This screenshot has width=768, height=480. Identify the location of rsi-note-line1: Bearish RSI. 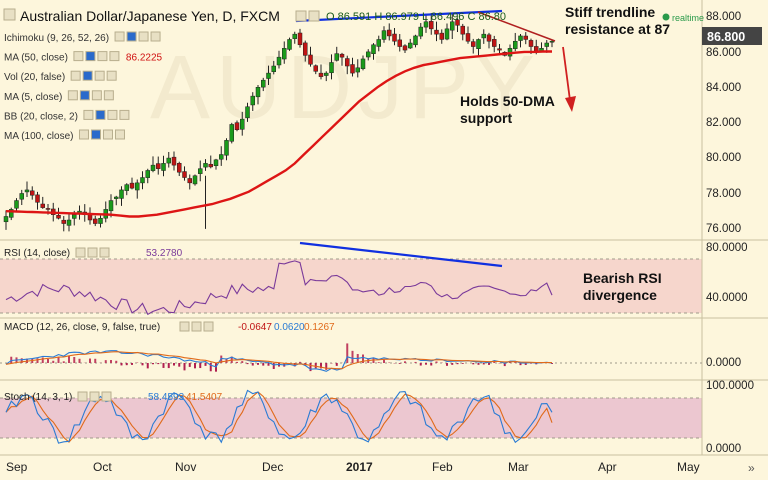
(622, 278).